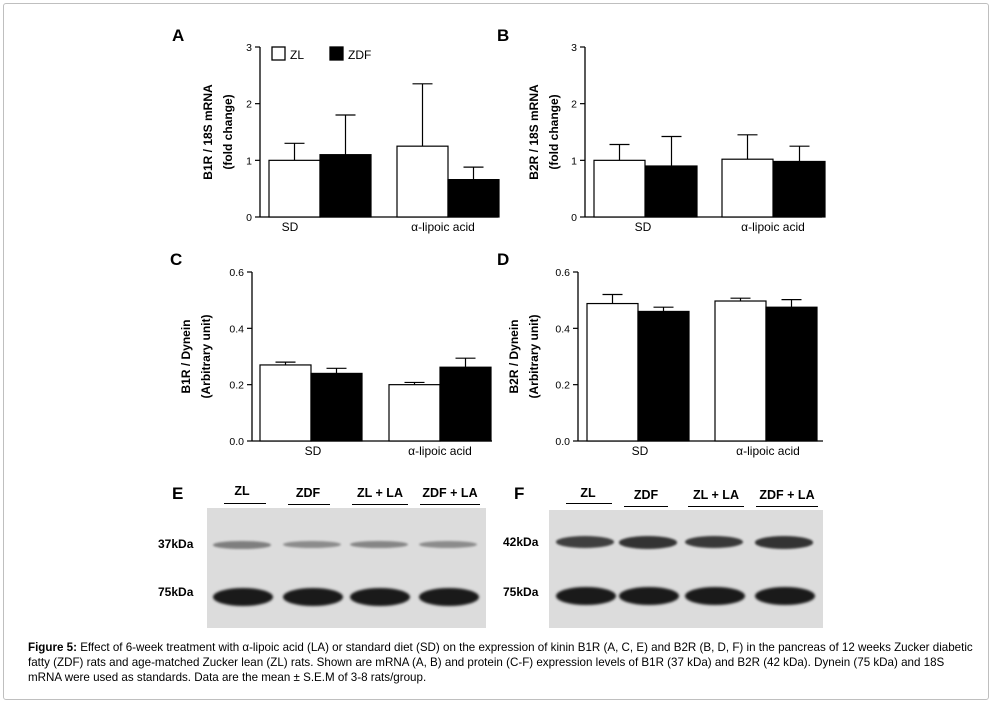 The width and height of the screenshot is (995, 705). What do you see at coordinates (186, 356) in the screenshot?
I see `y-axis-label: B1R / Dynein` at bounding box center [186, 356].